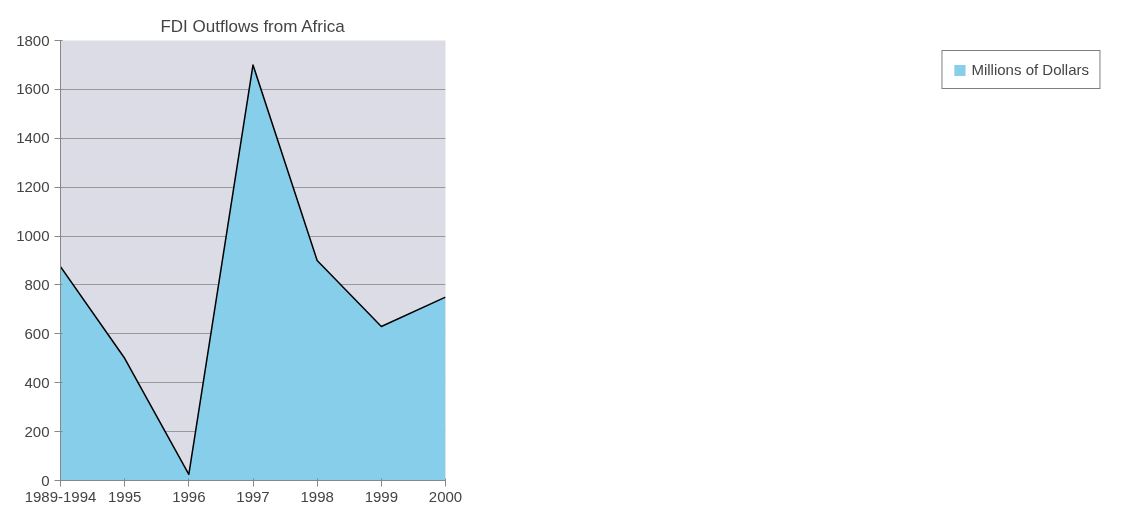  I want to click on y-tick-label: 800, so click(37, 284).